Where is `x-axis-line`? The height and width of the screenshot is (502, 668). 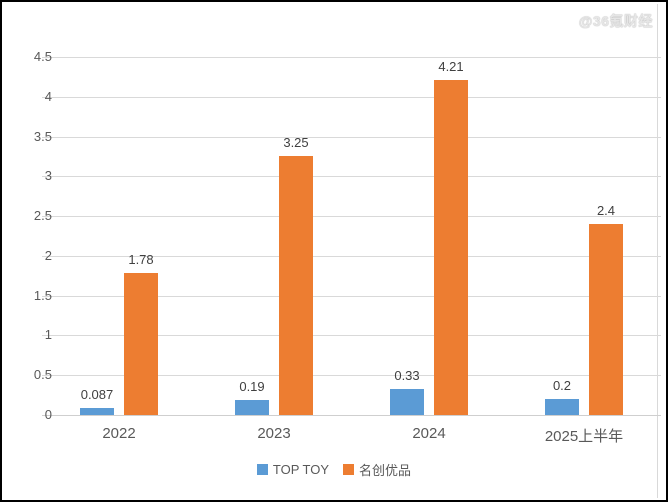
x-axis-line is located at coordinates (351, 415).